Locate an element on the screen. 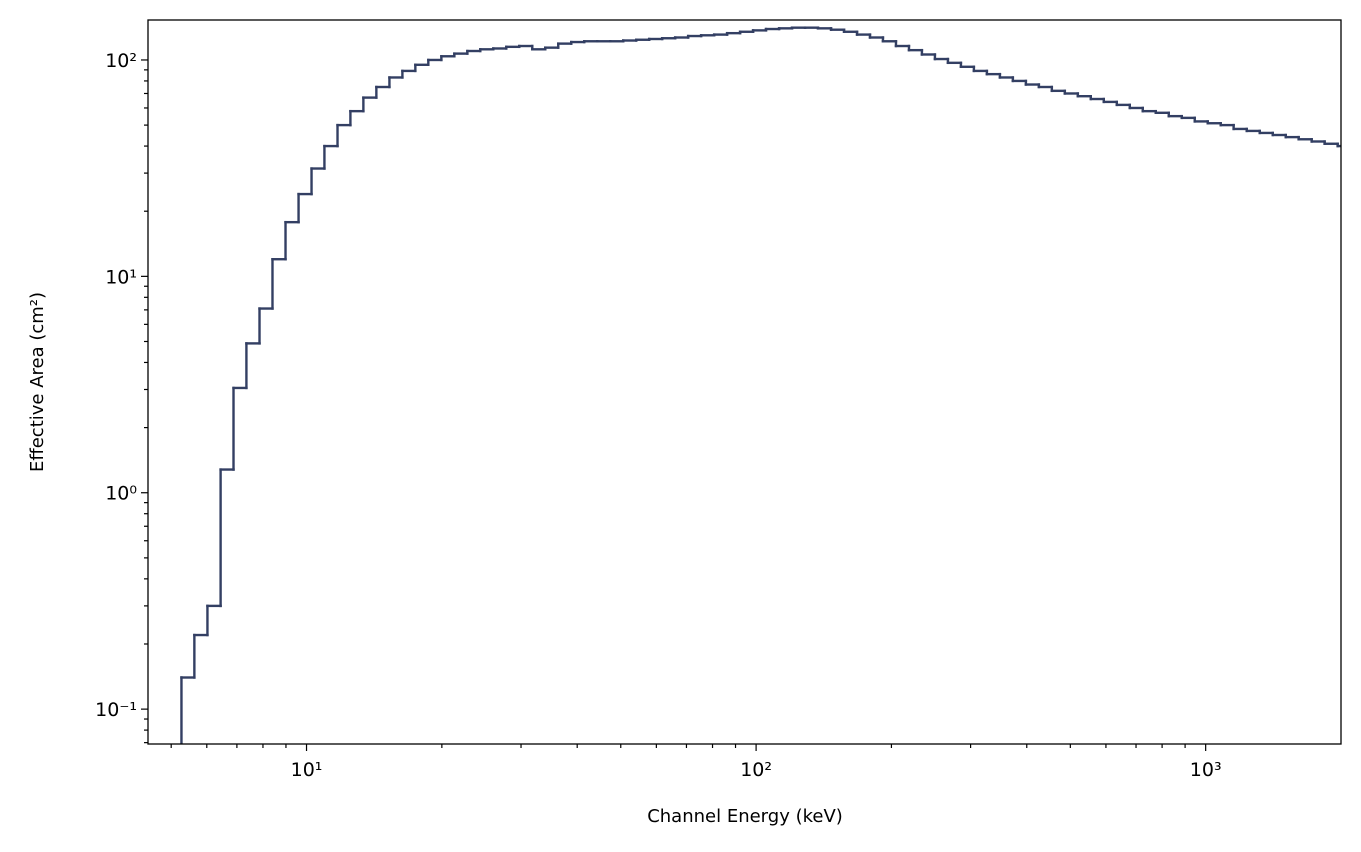 The height and width of the screenshot is (852, 1361). y-tick-label: 10¹ is located at coordinates (121, 277).